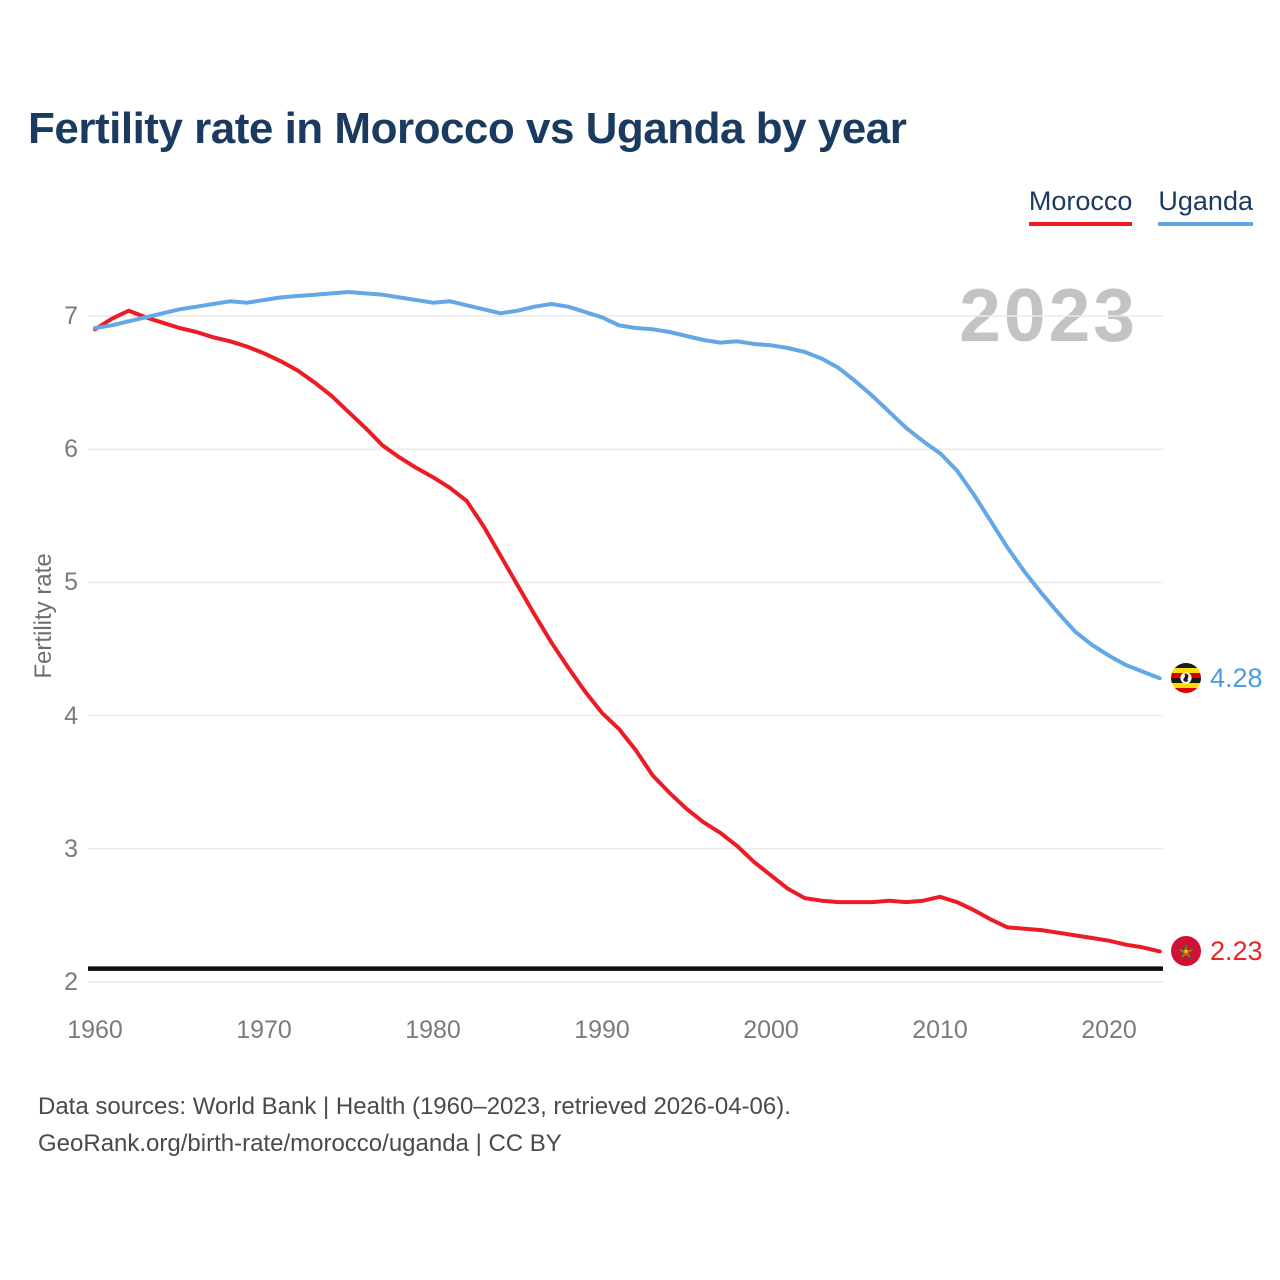 The width and height of the screenshot is (1280, 1280). I want to click on x-tick-label: 2000, so click(771, 1030).